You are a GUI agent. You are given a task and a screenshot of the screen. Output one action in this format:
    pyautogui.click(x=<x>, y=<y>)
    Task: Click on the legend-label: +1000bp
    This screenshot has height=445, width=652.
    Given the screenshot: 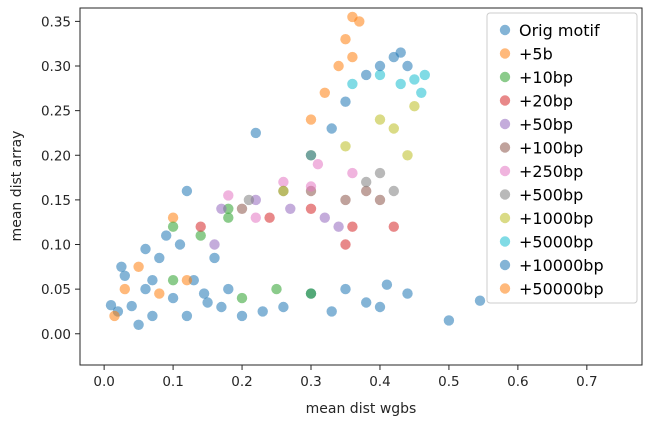 What is the action you would take?
    pyautogui.click(x=556, y=218)
    